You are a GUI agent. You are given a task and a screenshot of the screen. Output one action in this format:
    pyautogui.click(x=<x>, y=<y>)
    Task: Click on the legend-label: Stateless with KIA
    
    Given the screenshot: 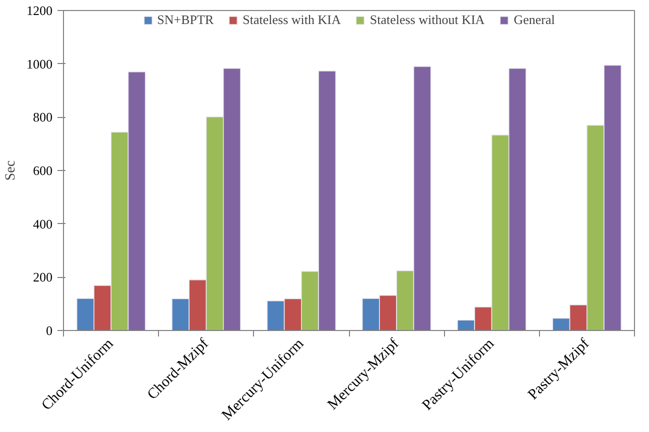 What is the action you would take?
    pyautogui.click(x=291, y=20)
    